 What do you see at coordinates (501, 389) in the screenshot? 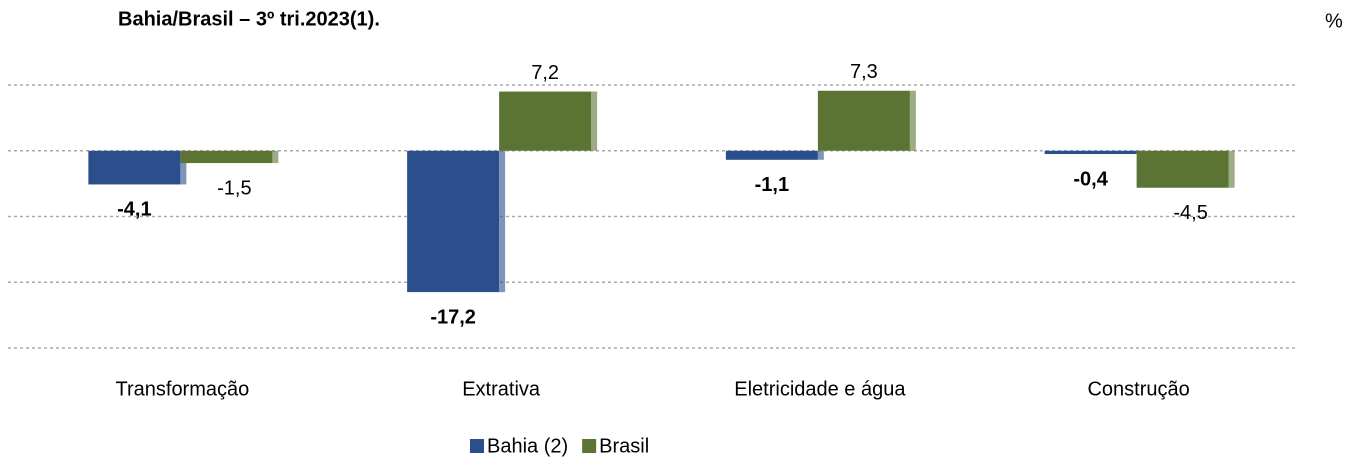
I see `x-tick-label: Extrativa` at bounding box center [501, 389].